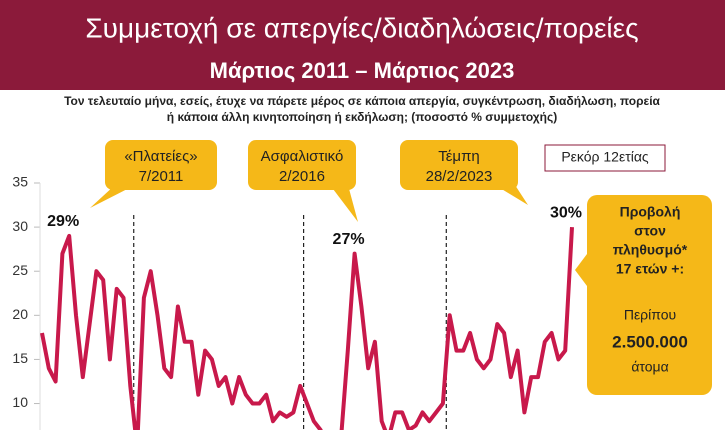 Image resolution: width=725 pixels, height=430 pixels. What do you see at coordinates (650, 341) in the screenshot?
I see `callout-number: 2.500.000` at bounding box center [650, 341].